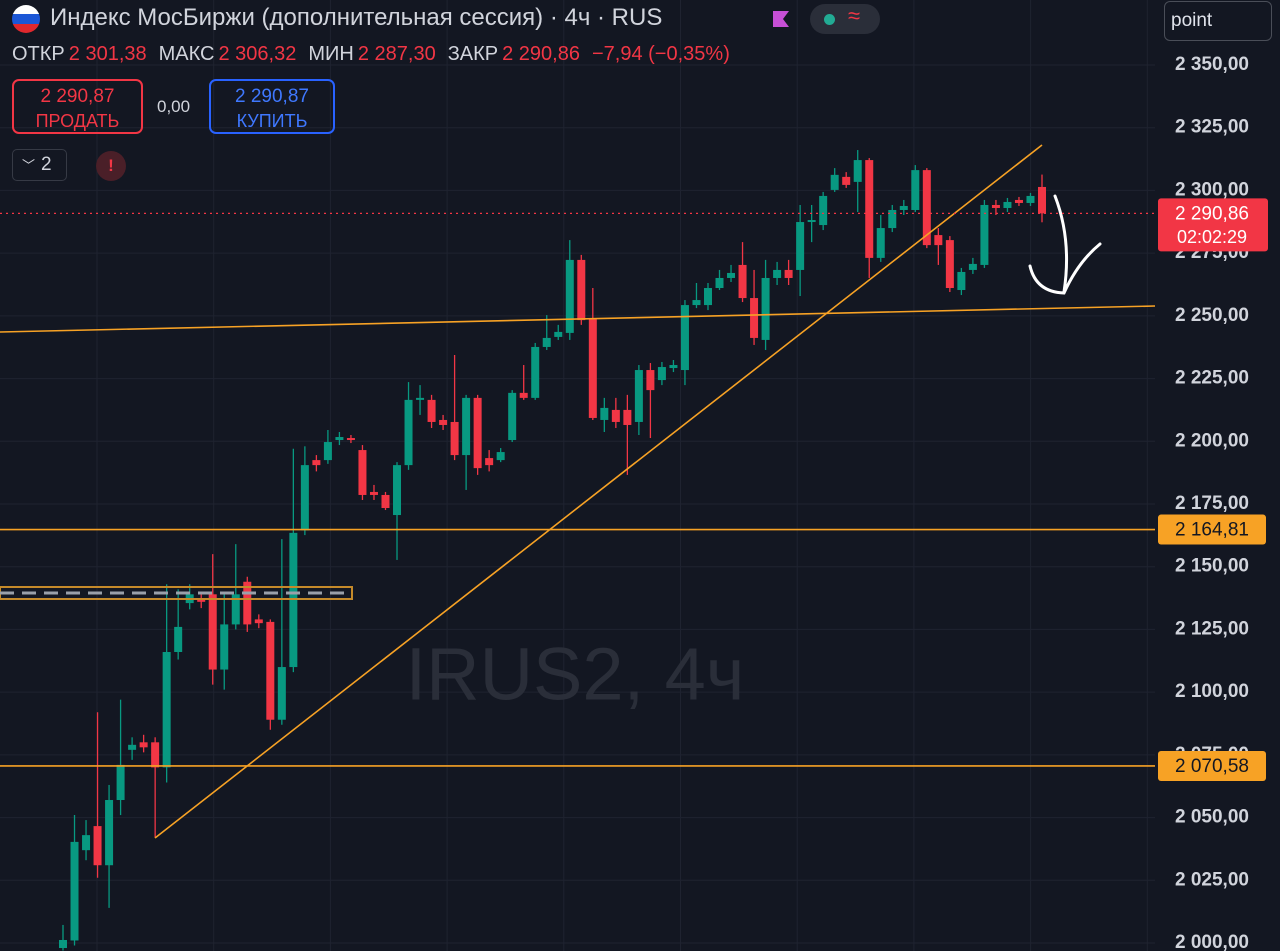 The image size is (1280, 951). Describe the element at coordinates (1065, 244) in the screenshot. I see `hand-arrow` at that location.